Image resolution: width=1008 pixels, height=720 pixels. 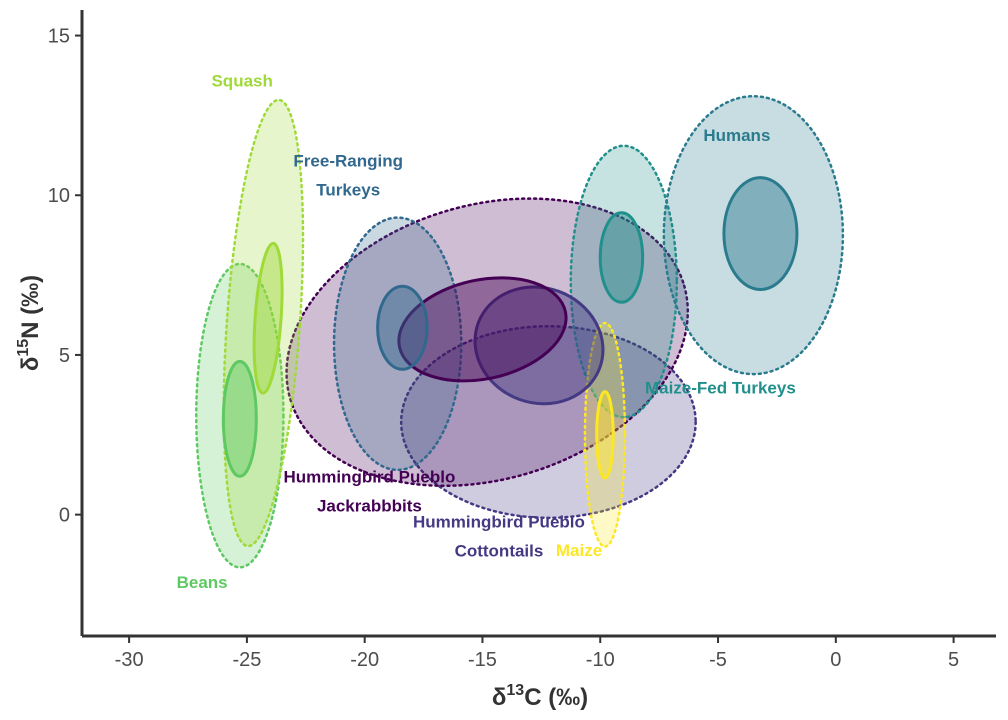 What do you see at coordinates (246, 660) in the screenshot?
I see `x-tick-label: -25` at bounding box center [246, 660].